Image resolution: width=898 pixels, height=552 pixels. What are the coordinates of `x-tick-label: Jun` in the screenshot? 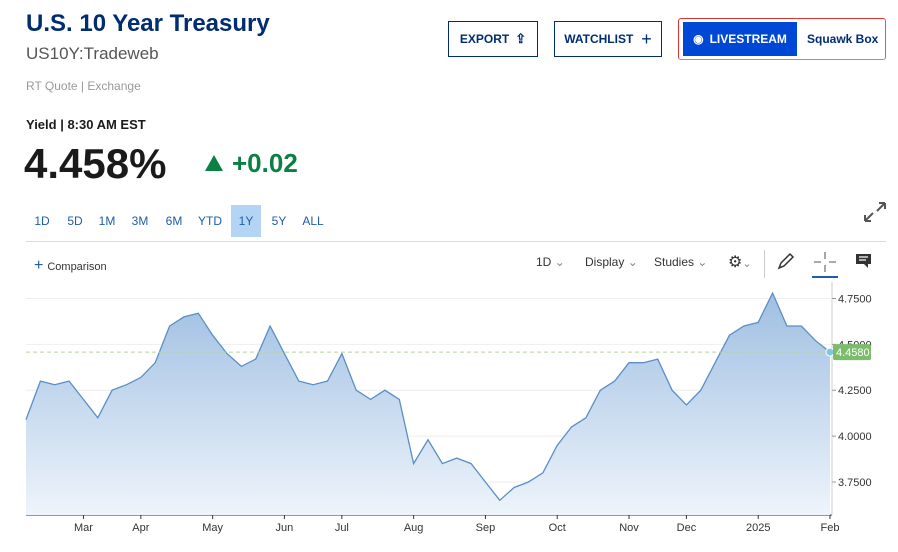 It's located at (285, 528).